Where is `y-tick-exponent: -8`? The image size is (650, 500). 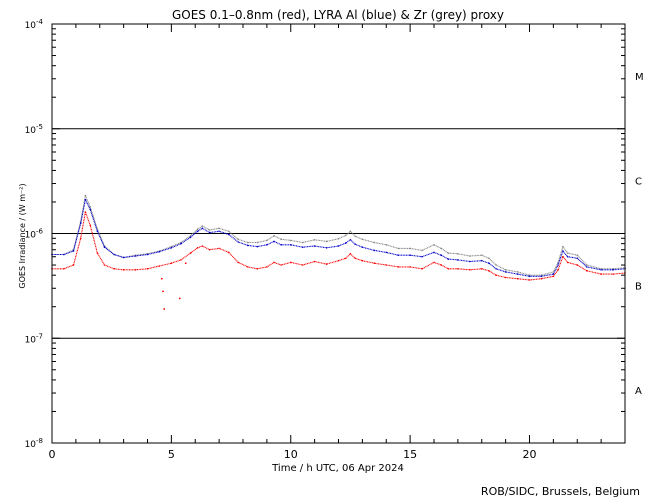 y-tick-exponent: -8 is located at coordinates (39, 441).